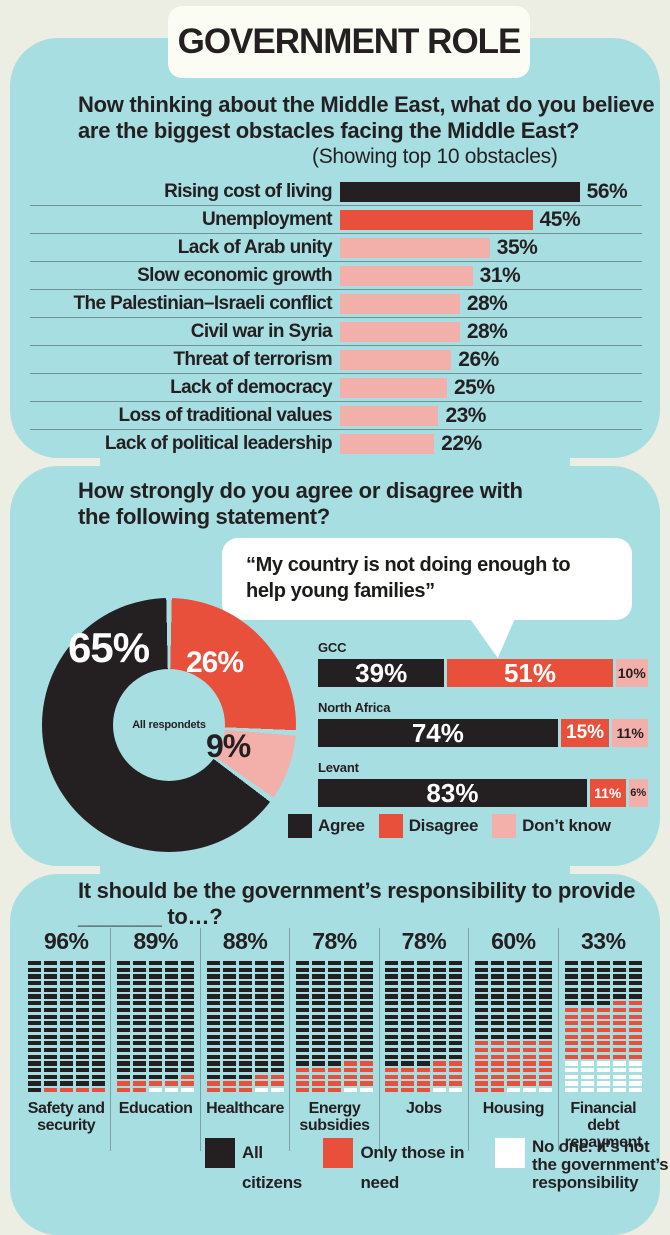  I want to click on obstacle-row: Lack of Arab unity 35%, so click(336, 247).